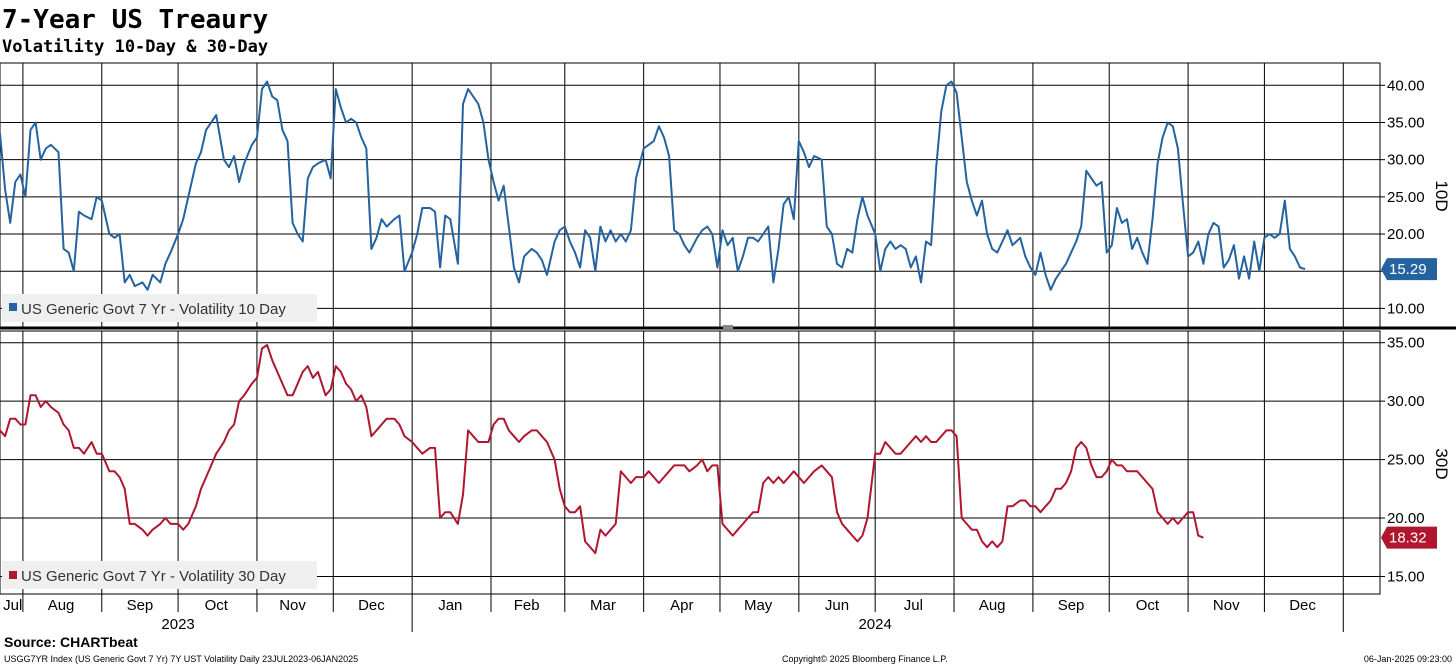 The width and height of the screenshot is (1456, 666). I want to click on top-ytick-label-3: 25.00, so click(1406, 197).